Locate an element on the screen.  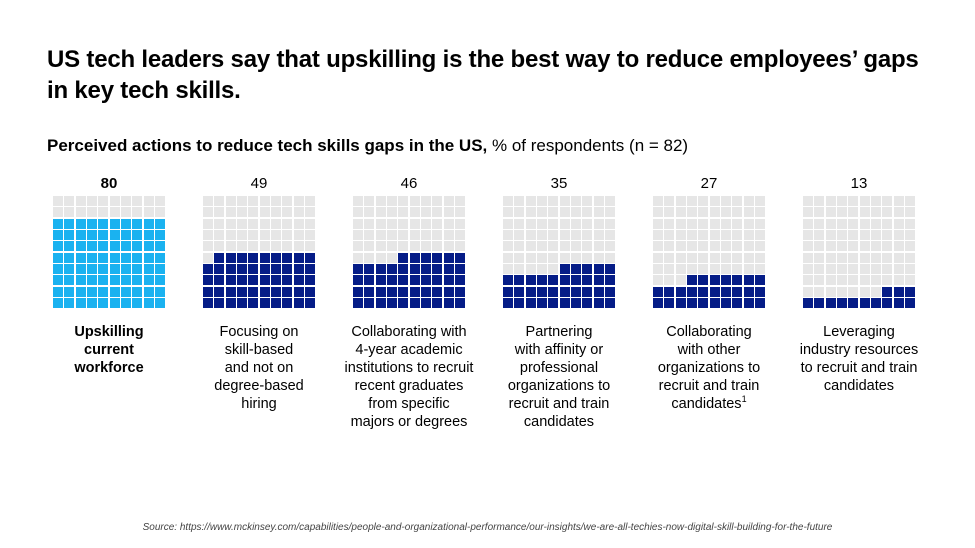
waffle-value-4: 35 is located at coordinates (559, 183).